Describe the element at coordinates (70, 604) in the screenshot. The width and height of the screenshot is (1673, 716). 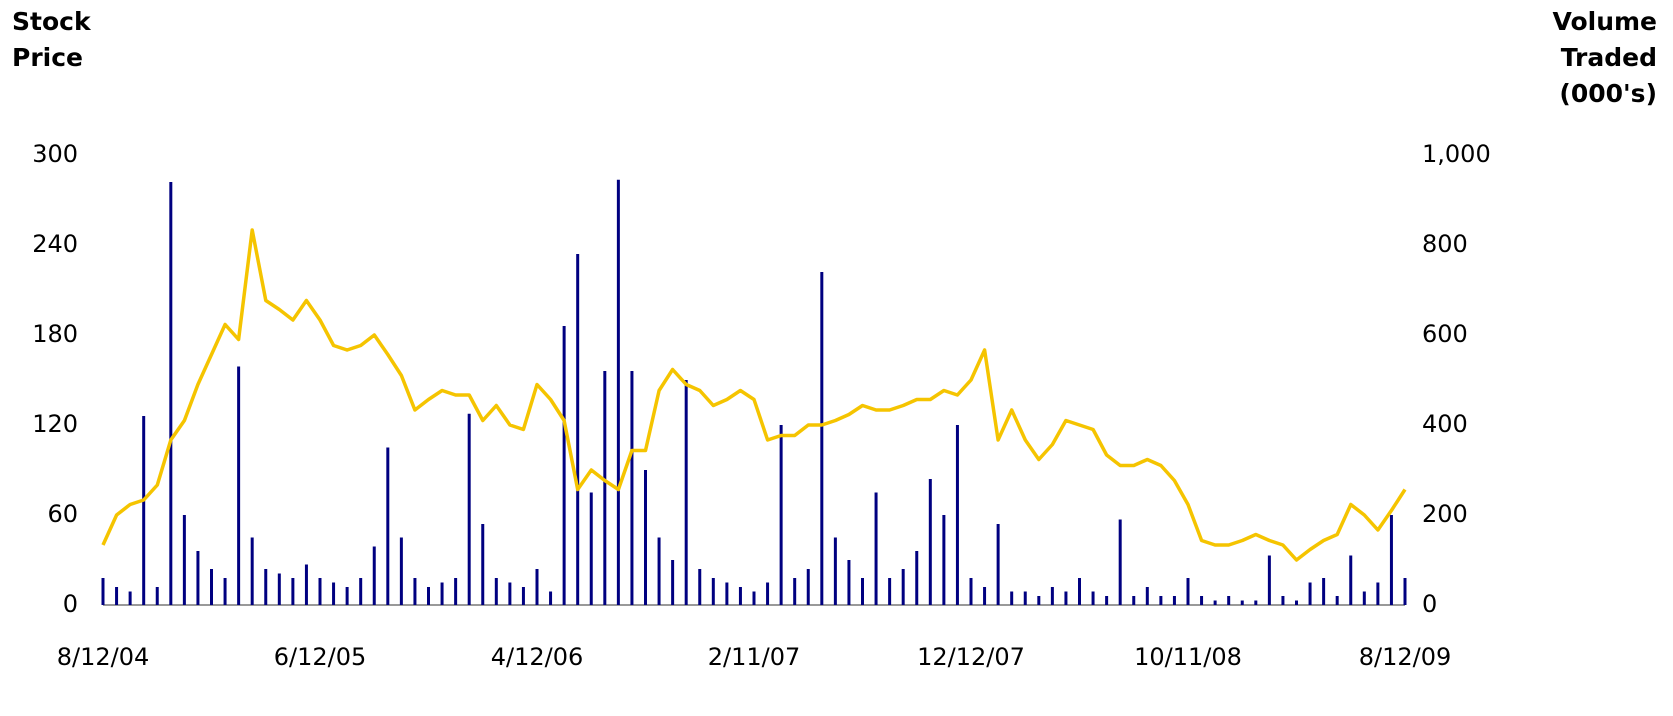
I see `y-tick-label: 0` at that location.